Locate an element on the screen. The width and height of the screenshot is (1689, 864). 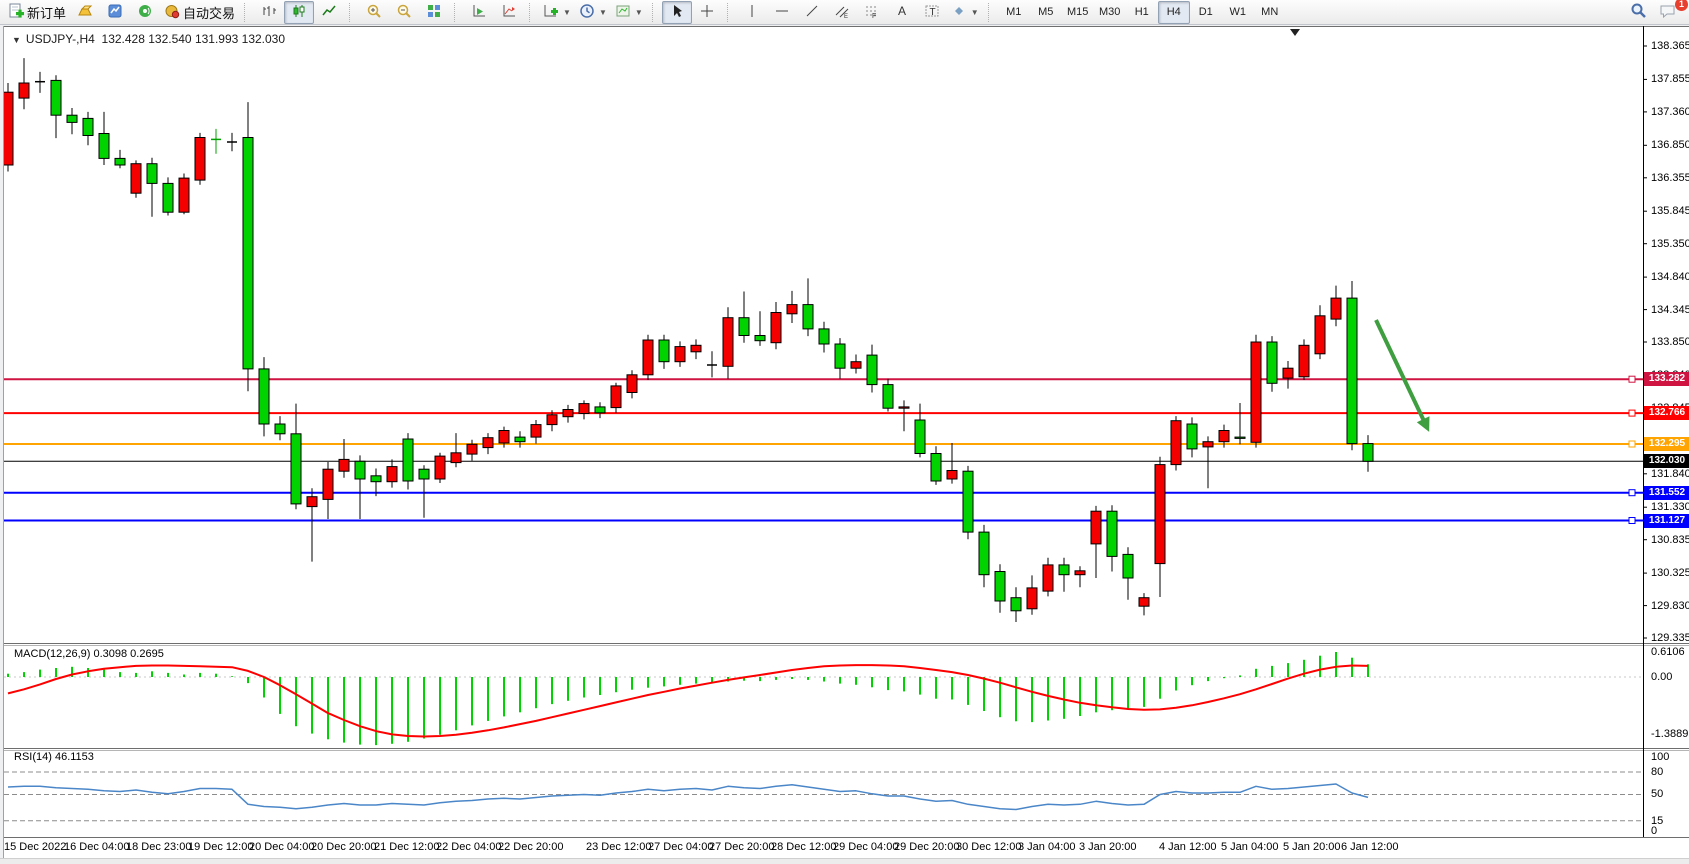
navigator-icon is located at coordinates (509, 12).